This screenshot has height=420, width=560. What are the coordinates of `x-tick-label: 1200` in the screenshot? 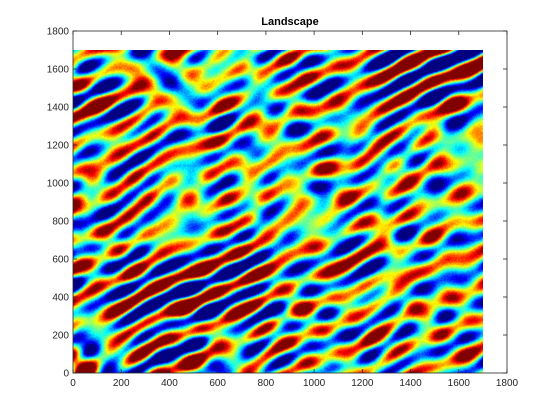 It's located at (362, 383).